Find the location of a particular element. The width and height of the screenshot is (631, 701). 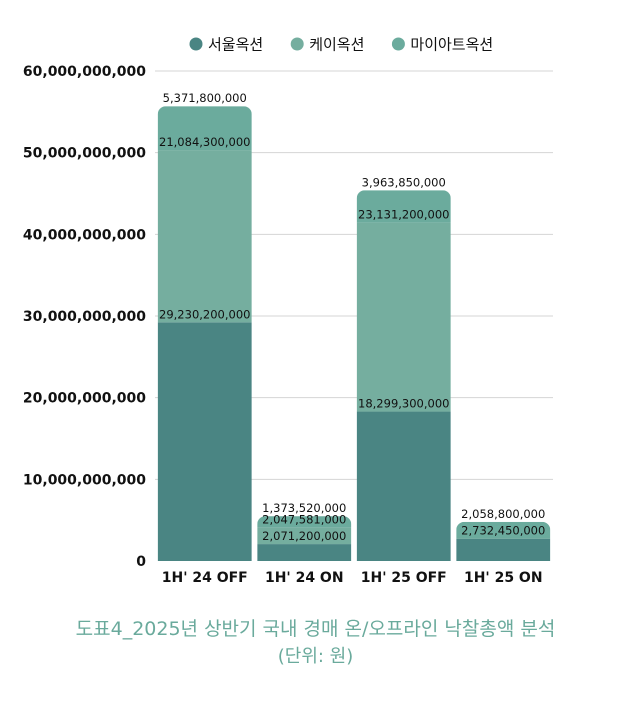

y-tick-label: 50,000,000,000 is located at coordinates (84, 154).